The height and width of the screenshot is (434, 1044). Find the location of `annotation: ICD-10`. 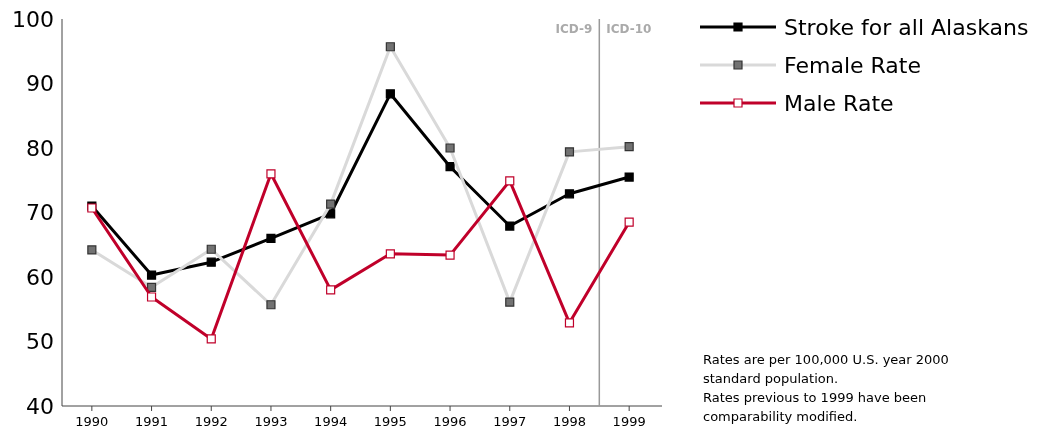

annotation: ICD-10 is located at coordinates (629, 29).